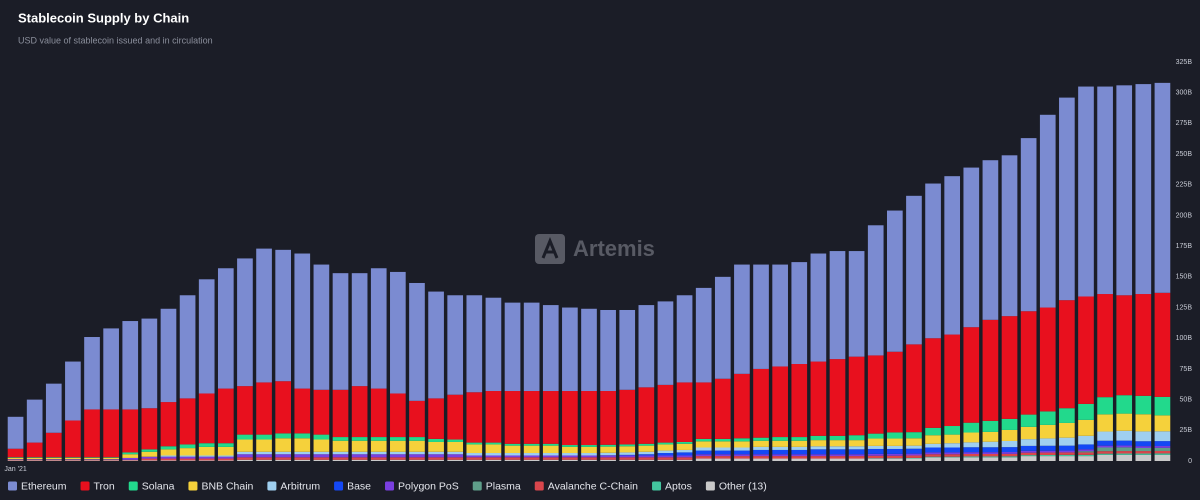 This screenshot has width=1200, height=500. What do you see at coordinates (104, 486) in the screenshot?
I see `legend-label: Tron` at bounding box center [104, 486].